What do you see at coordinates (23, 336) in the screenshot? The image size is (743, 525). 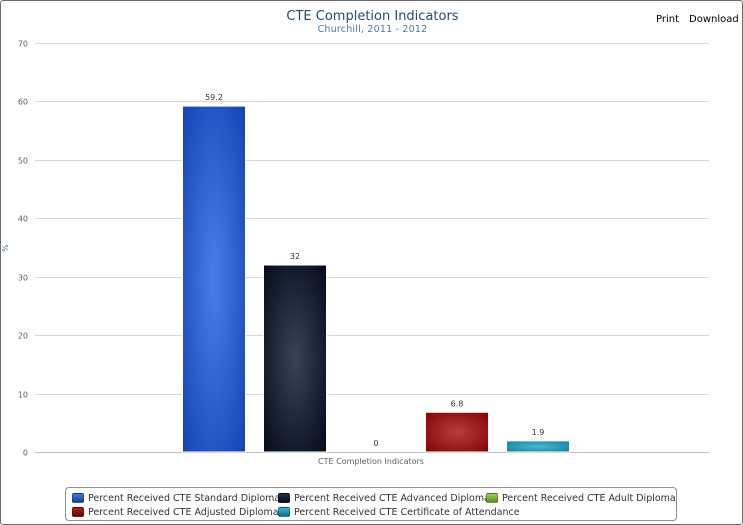 I see `y-tick-label: 20` at bounding box center [23, 336].